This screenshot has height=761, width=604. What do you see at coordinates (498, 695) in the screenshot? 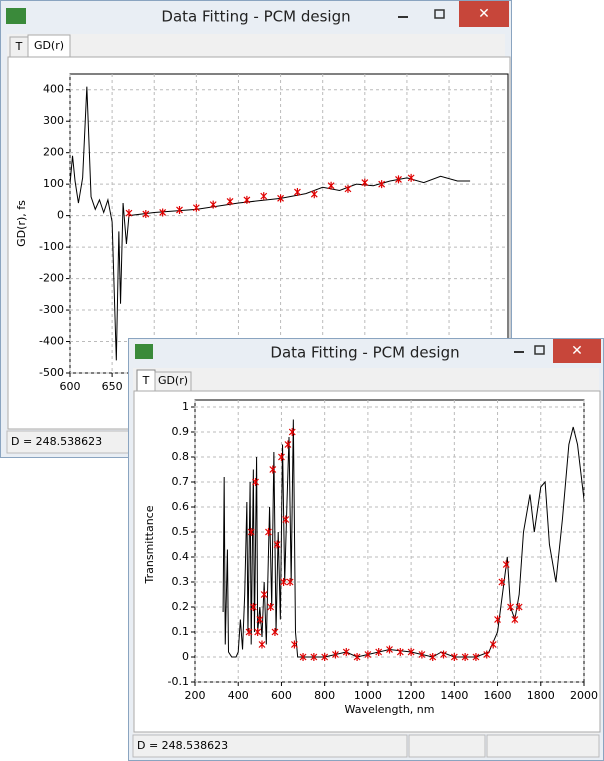
I see `x-tick-label: 1600` at bounding box center [498, 695].